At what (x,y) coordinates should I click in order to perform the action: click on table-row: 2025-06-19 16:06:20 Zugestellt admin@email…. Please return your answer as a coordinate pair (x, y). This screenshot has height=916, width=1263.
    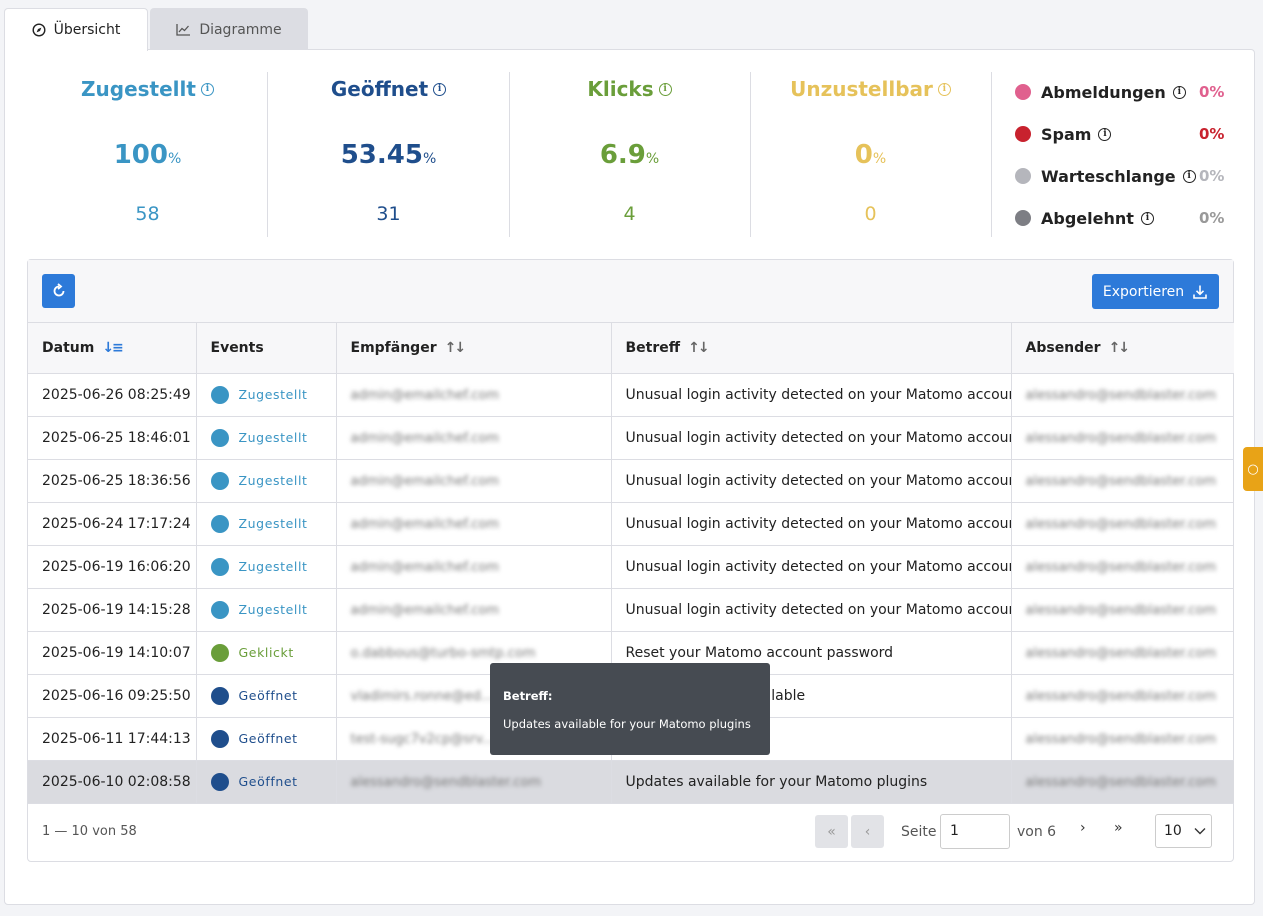
    Looking at the image, I should click on (631, 567).